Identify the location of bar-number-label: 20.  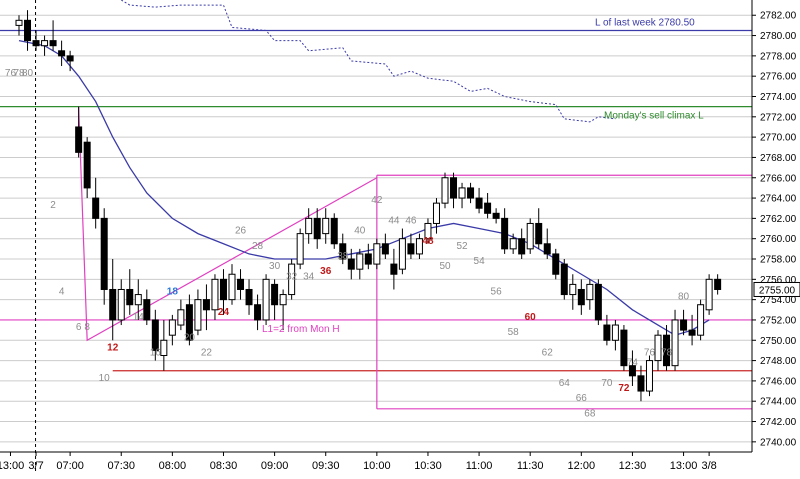
(190, 337).